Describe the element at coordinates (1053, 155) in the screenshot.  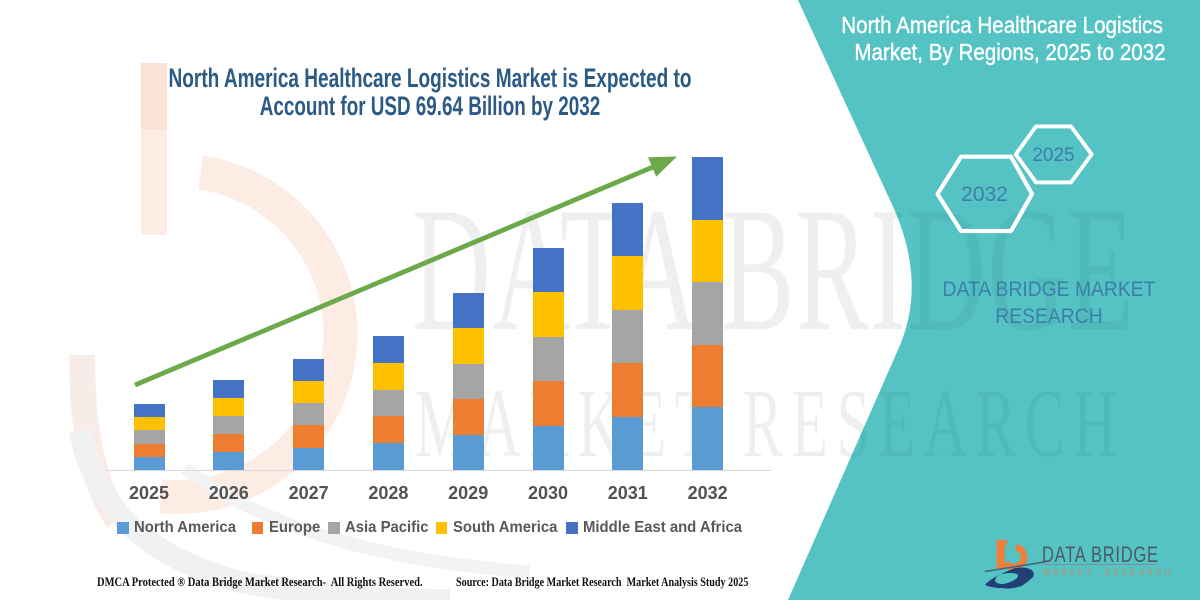
I see `svg-text: 2025` at that location.